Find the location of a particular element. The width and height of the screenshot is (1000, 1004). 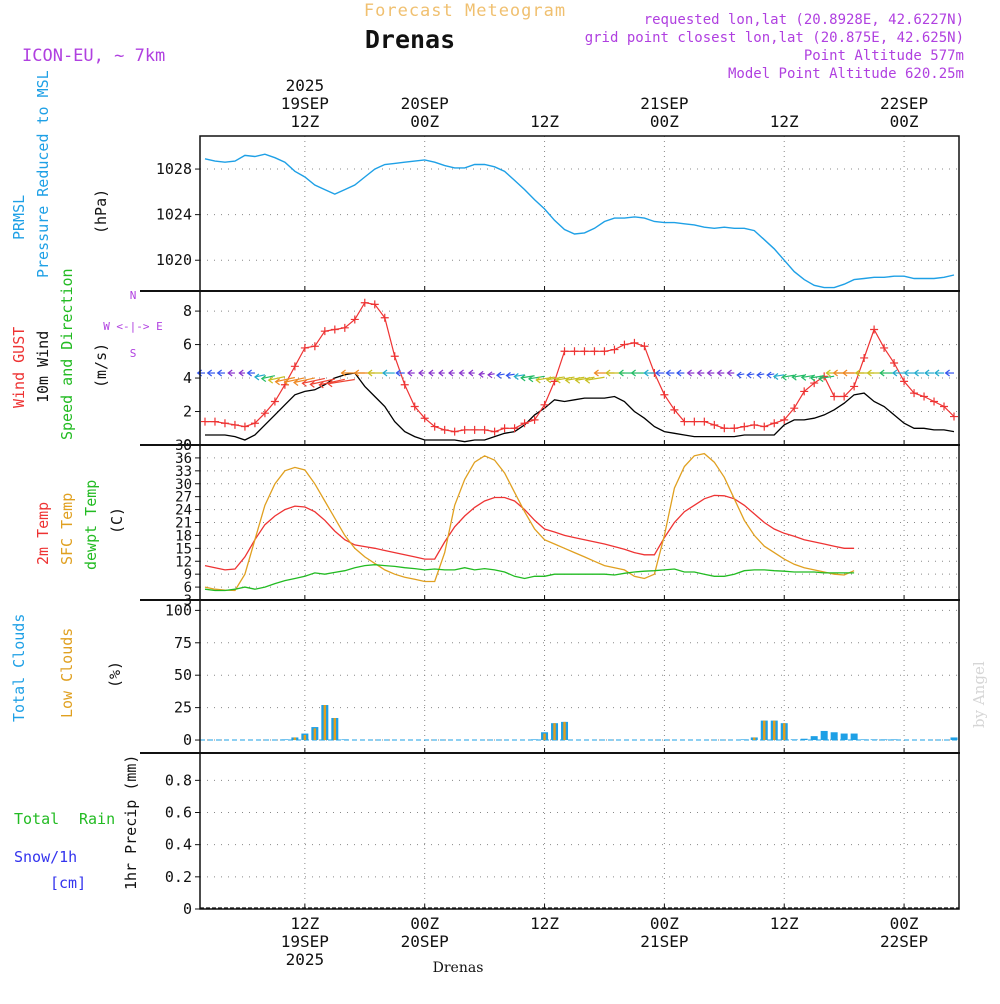

compass-north: N is located at coordinates (133, 295).